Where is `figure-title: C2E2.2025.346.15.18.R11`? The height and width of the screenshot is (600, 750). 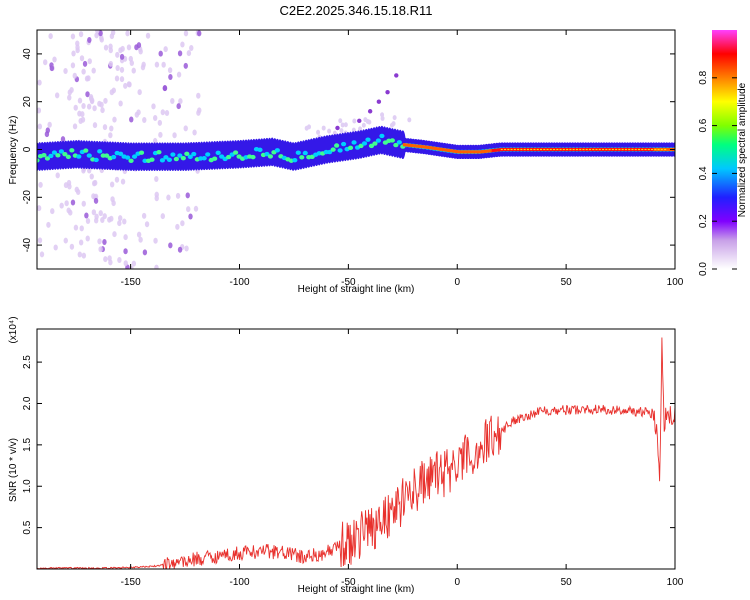 figure-title: C2E2.2025.346.15.18.R11 is located at coordinates (356, 10).